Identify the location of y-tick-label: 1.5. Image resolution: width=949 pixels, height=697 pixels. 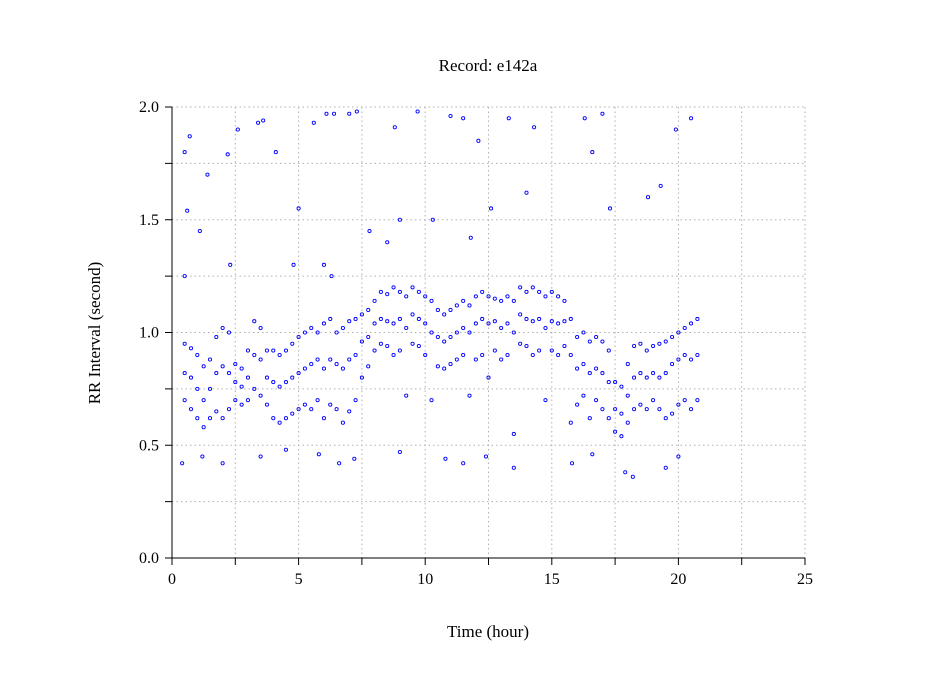
(149, 220).